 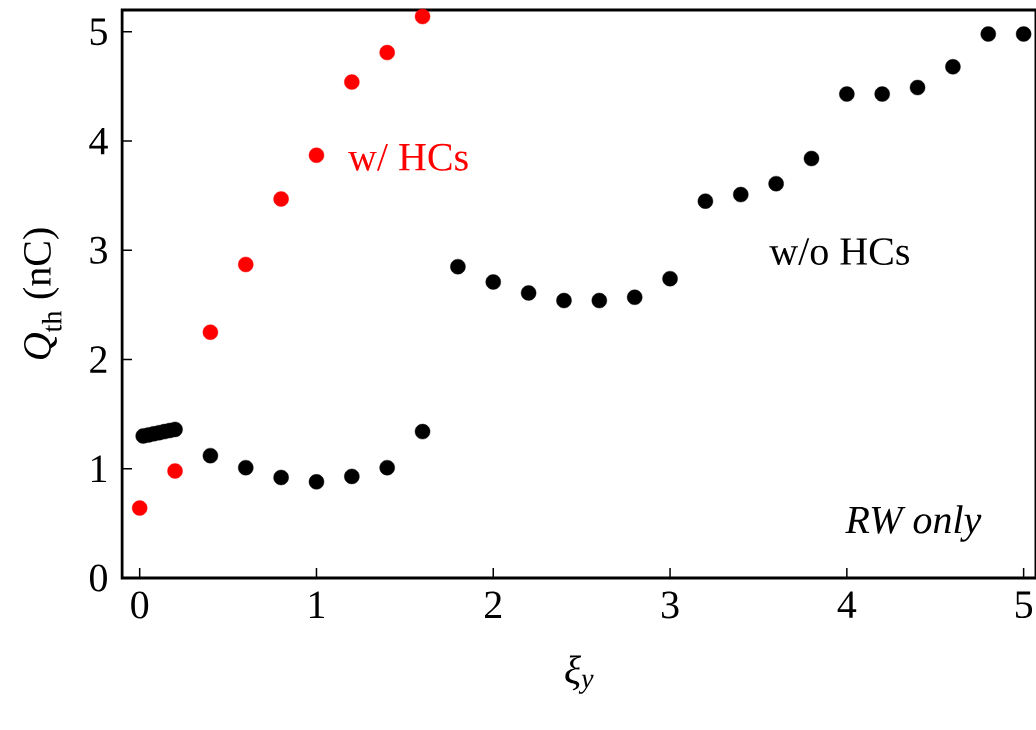 I want to click on y-tick-label: 3, so click(x=98, y=250).